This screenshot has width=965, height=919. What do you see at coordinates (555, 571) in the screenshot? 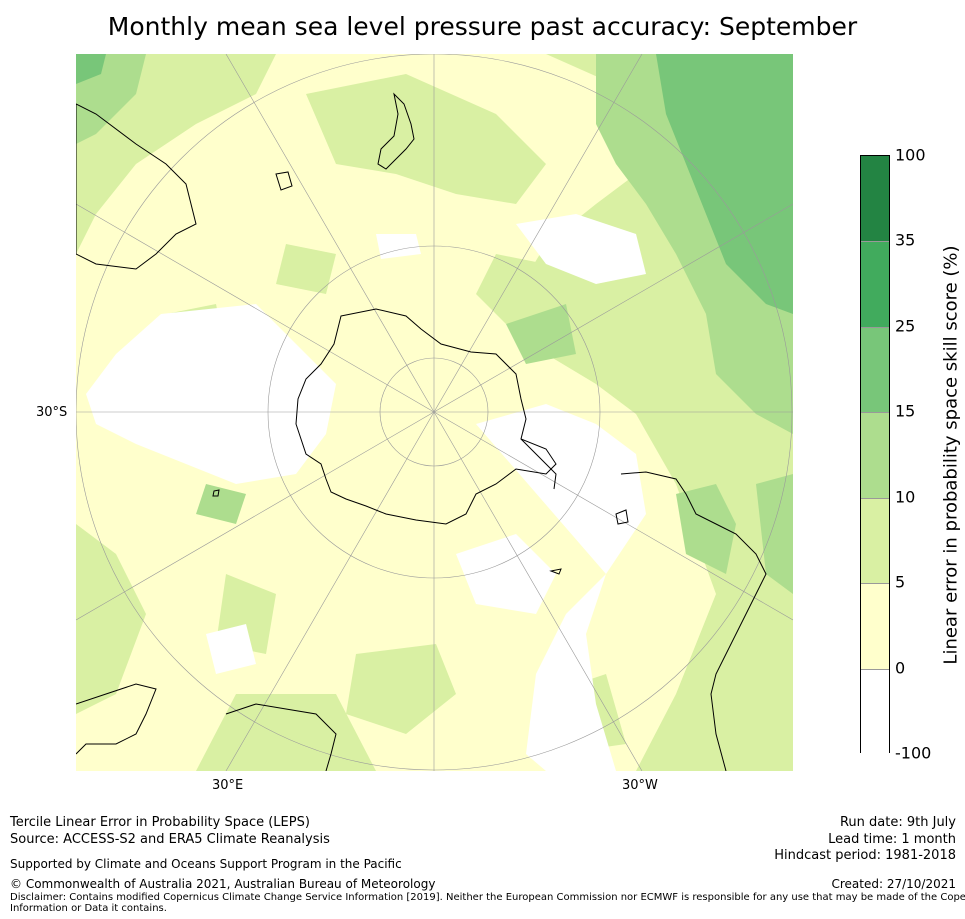
I see `south-georgia-outline` at bounding box center [555, 571].